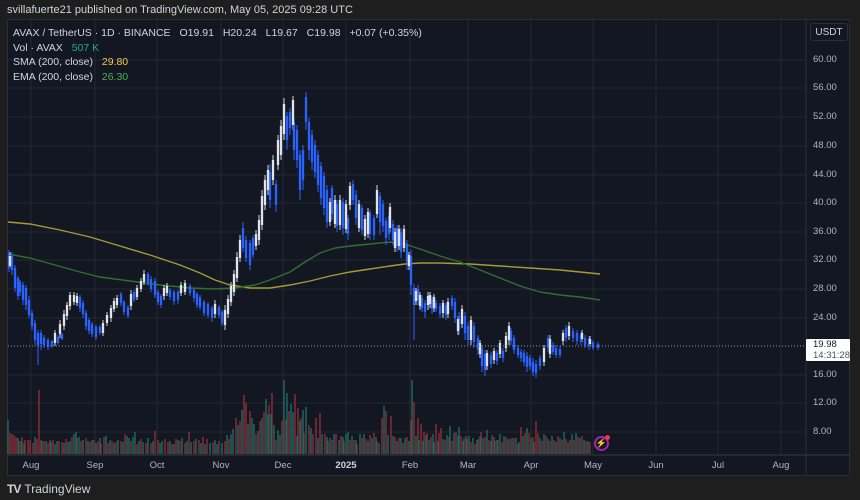  What do you see at coordinates (825, 87) in the screenshot?
I see `price-tick: 56.00` at bounding box center [825, 87].